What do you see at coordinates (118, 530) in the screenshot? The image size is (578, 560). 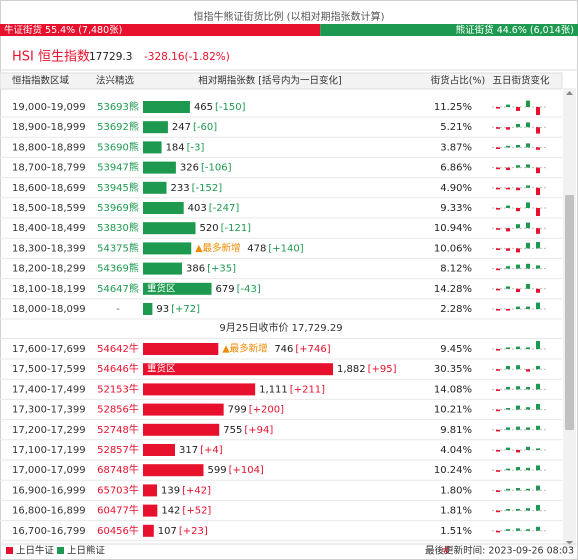 I see `warrant-code: 60456牛` at bounding box center [118, 530].